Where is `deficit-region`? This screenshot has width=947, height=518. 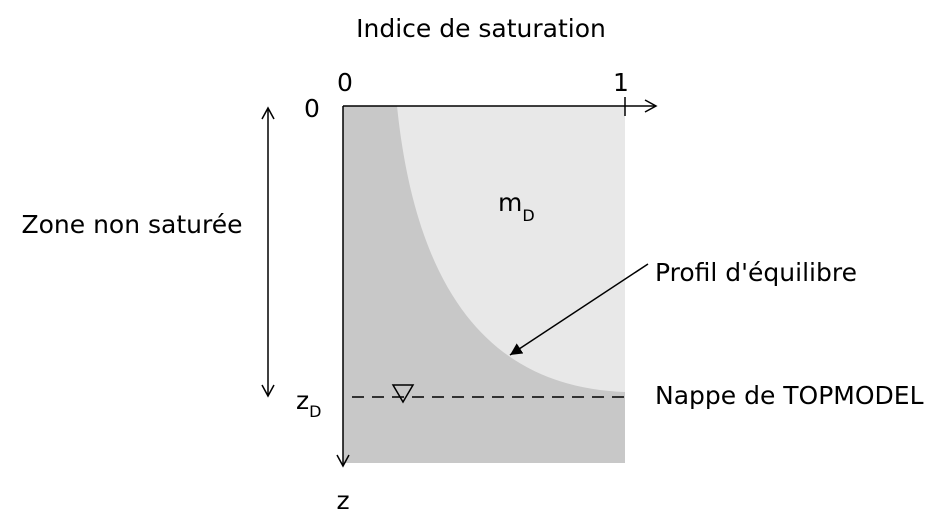
deficit-region is located at coordinates (511, 249).